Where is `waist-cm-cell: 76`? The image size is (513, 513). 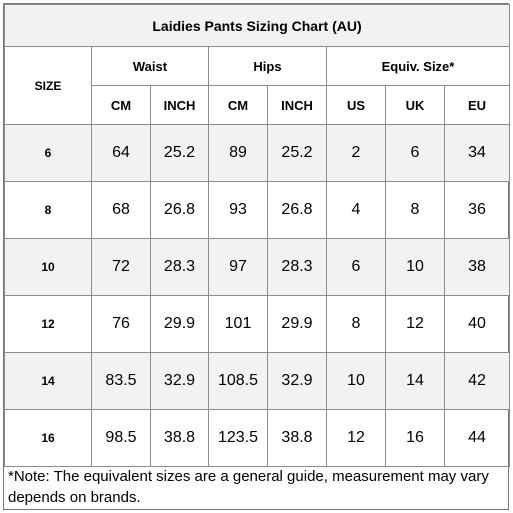
waist-cm-cell: 76 is located at coordinates (121, 324).